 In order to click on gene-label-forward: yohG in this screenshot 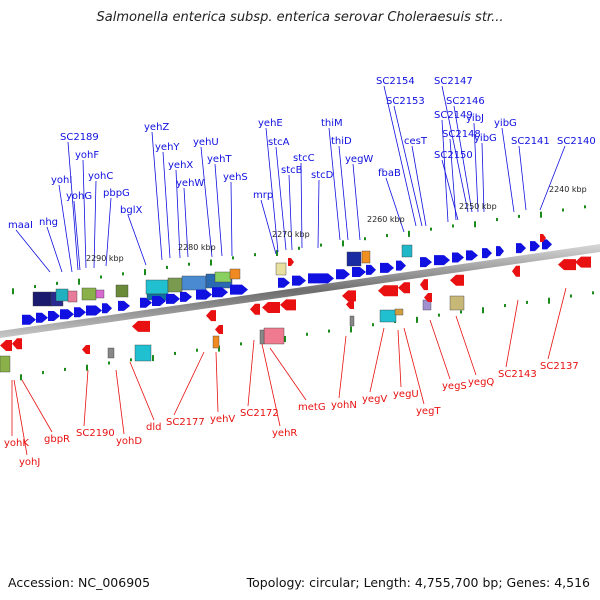, I will do `click(79, 196)`.